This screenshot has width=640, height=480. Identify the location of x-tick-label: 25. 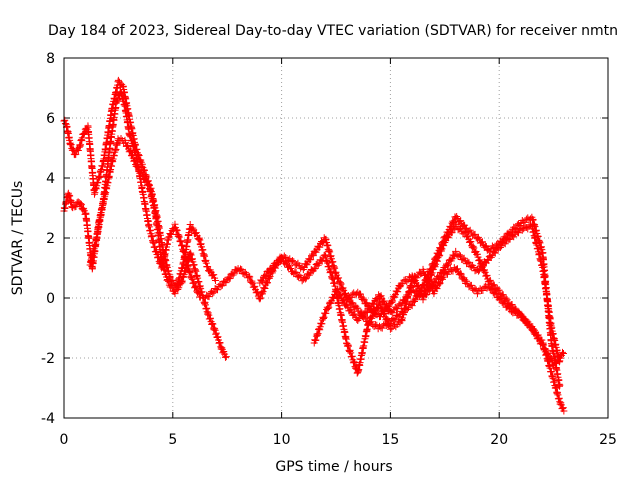
(608, 440).